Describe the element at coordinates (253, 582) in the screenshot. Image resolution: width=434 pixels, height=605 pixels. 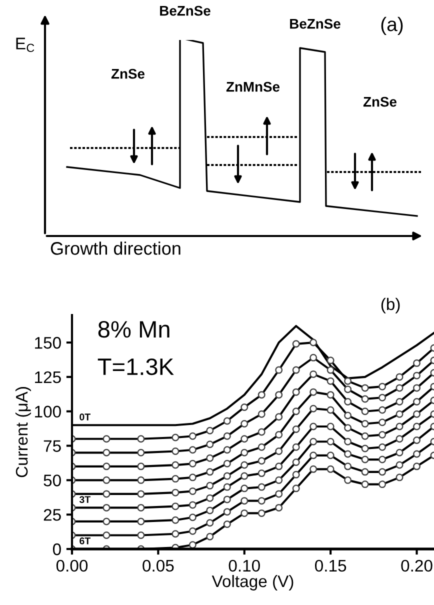
I see `x-axis-title: Voltage (V)` at that location.